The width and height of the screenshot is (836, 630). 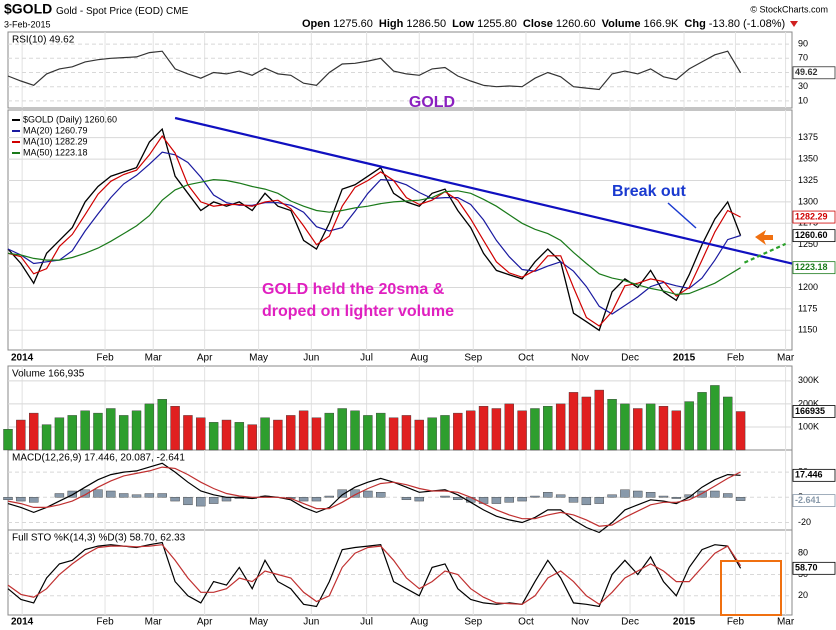 What do you see at coordinates (807, 330) in the screenshot?
I see `y-tick-label: 1150` at bounding box center [807, 330].